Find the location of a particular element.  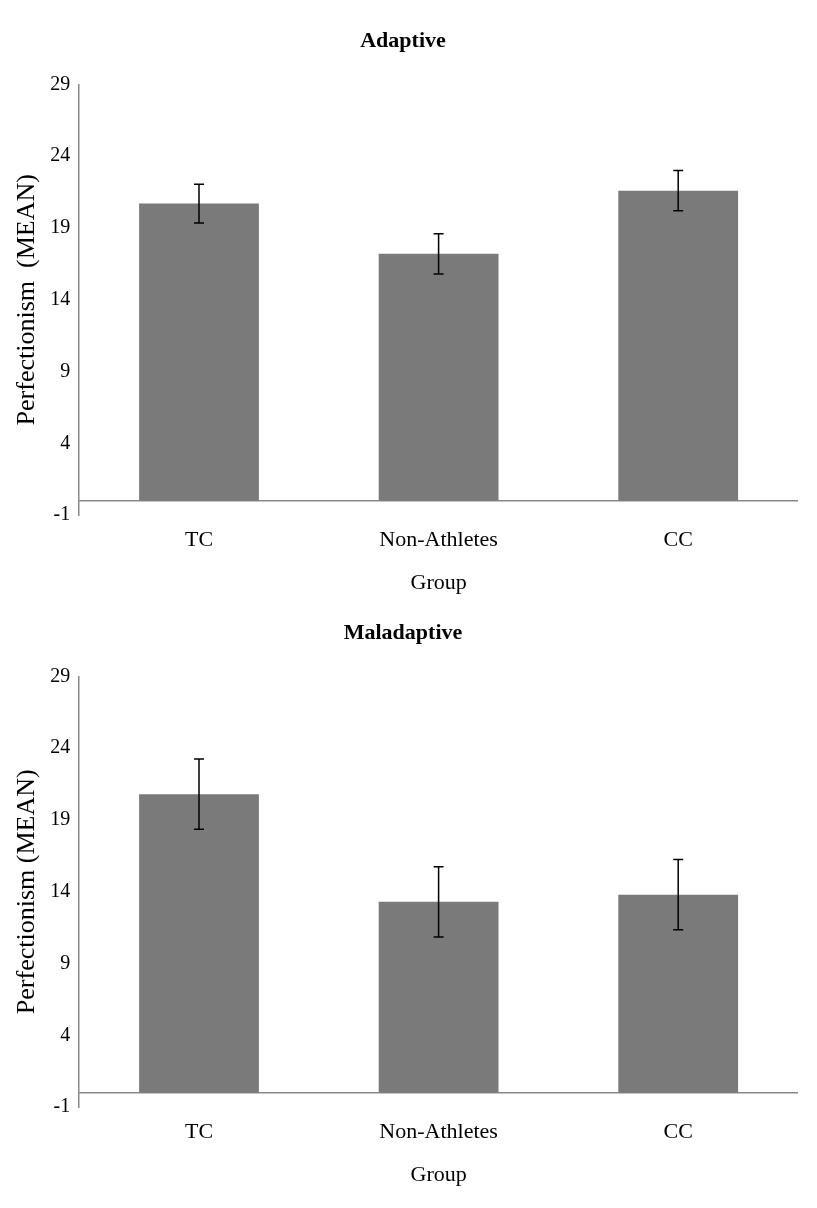

chart-title: Maladaptive is located at coordinates (403, 631).